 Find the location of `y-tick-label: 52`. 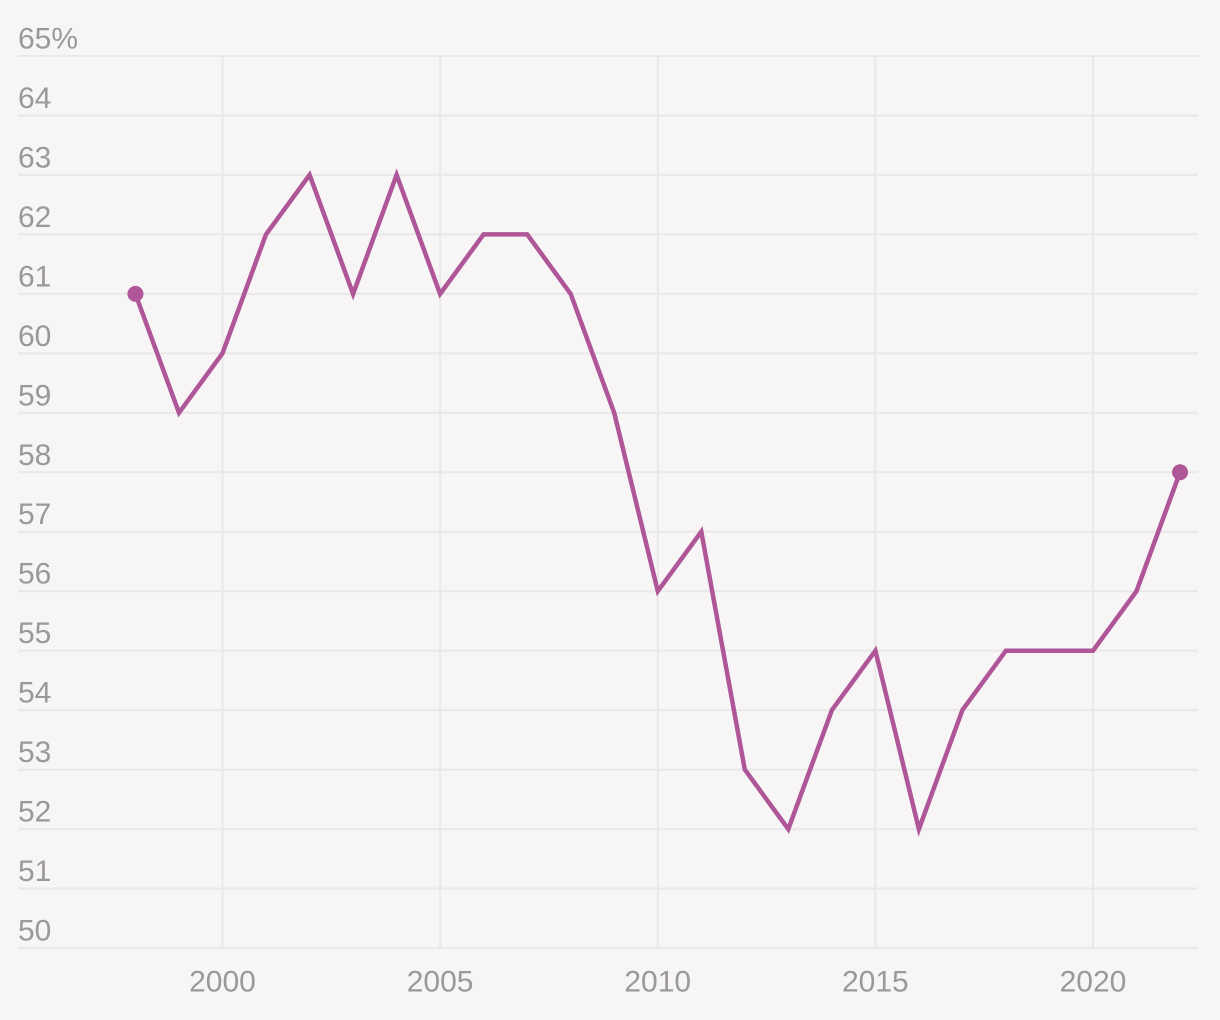

y-tick-label: 52 is located at coordinates (34, 812).